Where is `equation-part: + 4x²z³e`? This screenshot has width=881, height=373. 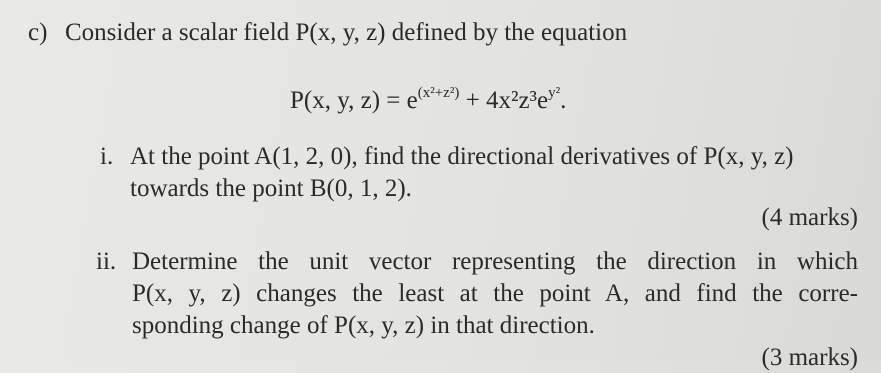
equation-part: + 4x²z³e is located at coordinates (504, 100).